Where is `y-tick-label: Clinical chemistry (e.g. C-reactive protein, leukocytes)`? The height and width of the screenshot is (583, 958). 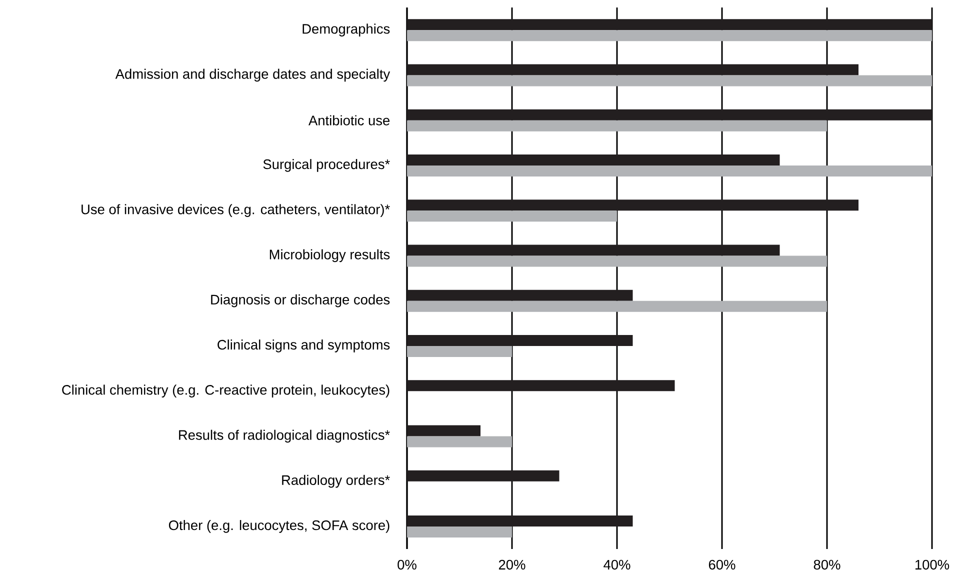 y-tick-label: Clinical chemistry (e.g. C-reactive protein, leukocytes) is located at coordinates (226, 391).